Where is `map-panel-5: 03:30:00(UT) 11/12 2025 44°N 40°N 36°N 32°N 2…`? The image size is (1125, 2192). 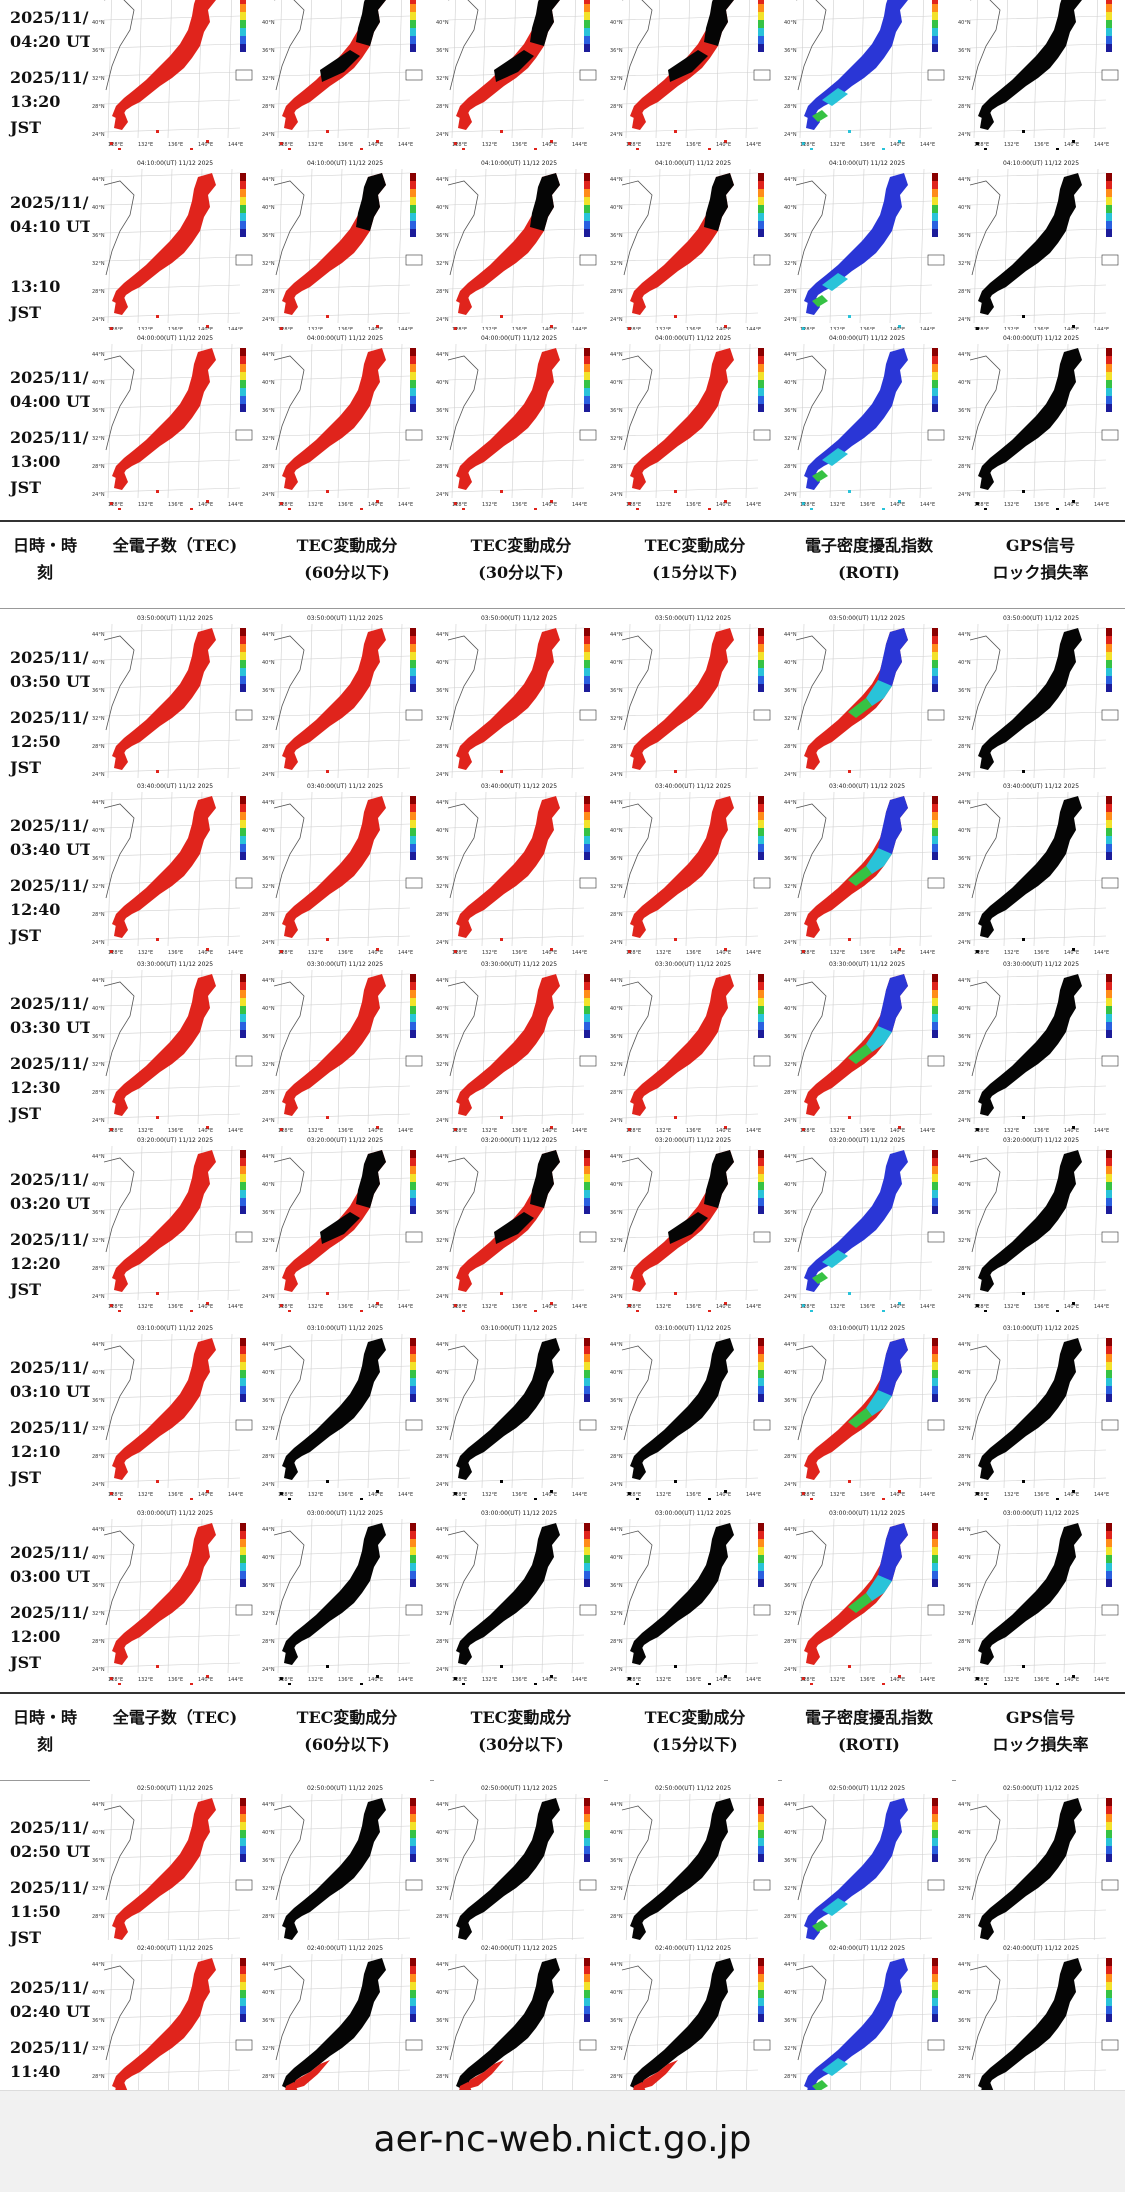 map-panel-5: 03:30:00(UT) 11/12 2025 44°N 40°N 36°N 32°N 2… is located at coordinates (1040, 1046).